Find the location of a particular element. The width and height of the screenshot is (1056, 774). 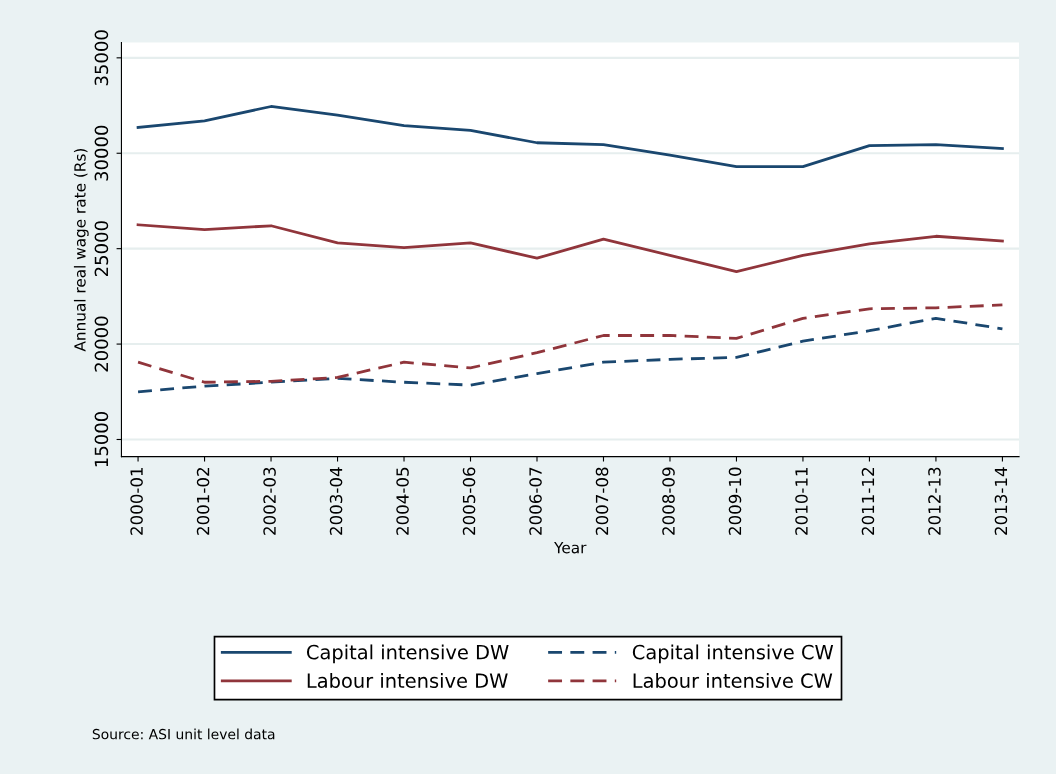

x-tick-label: 2001-02 is located at coordinates (203, 501).